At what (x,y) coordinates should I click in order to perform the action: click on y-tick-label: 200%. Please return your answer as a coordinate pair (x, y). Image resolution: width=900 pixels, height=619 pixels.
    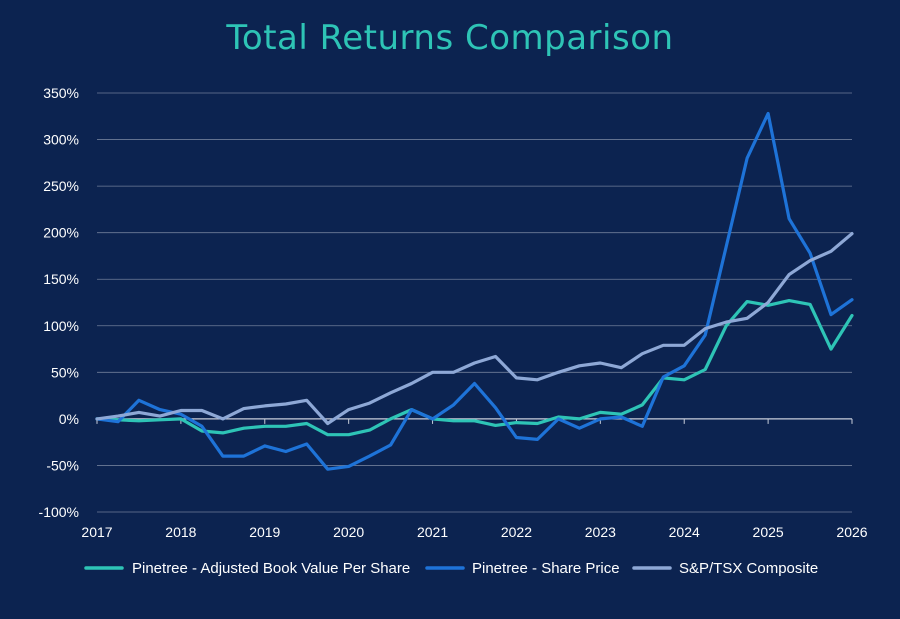
    Looking at the image, I should click on (61, 233).